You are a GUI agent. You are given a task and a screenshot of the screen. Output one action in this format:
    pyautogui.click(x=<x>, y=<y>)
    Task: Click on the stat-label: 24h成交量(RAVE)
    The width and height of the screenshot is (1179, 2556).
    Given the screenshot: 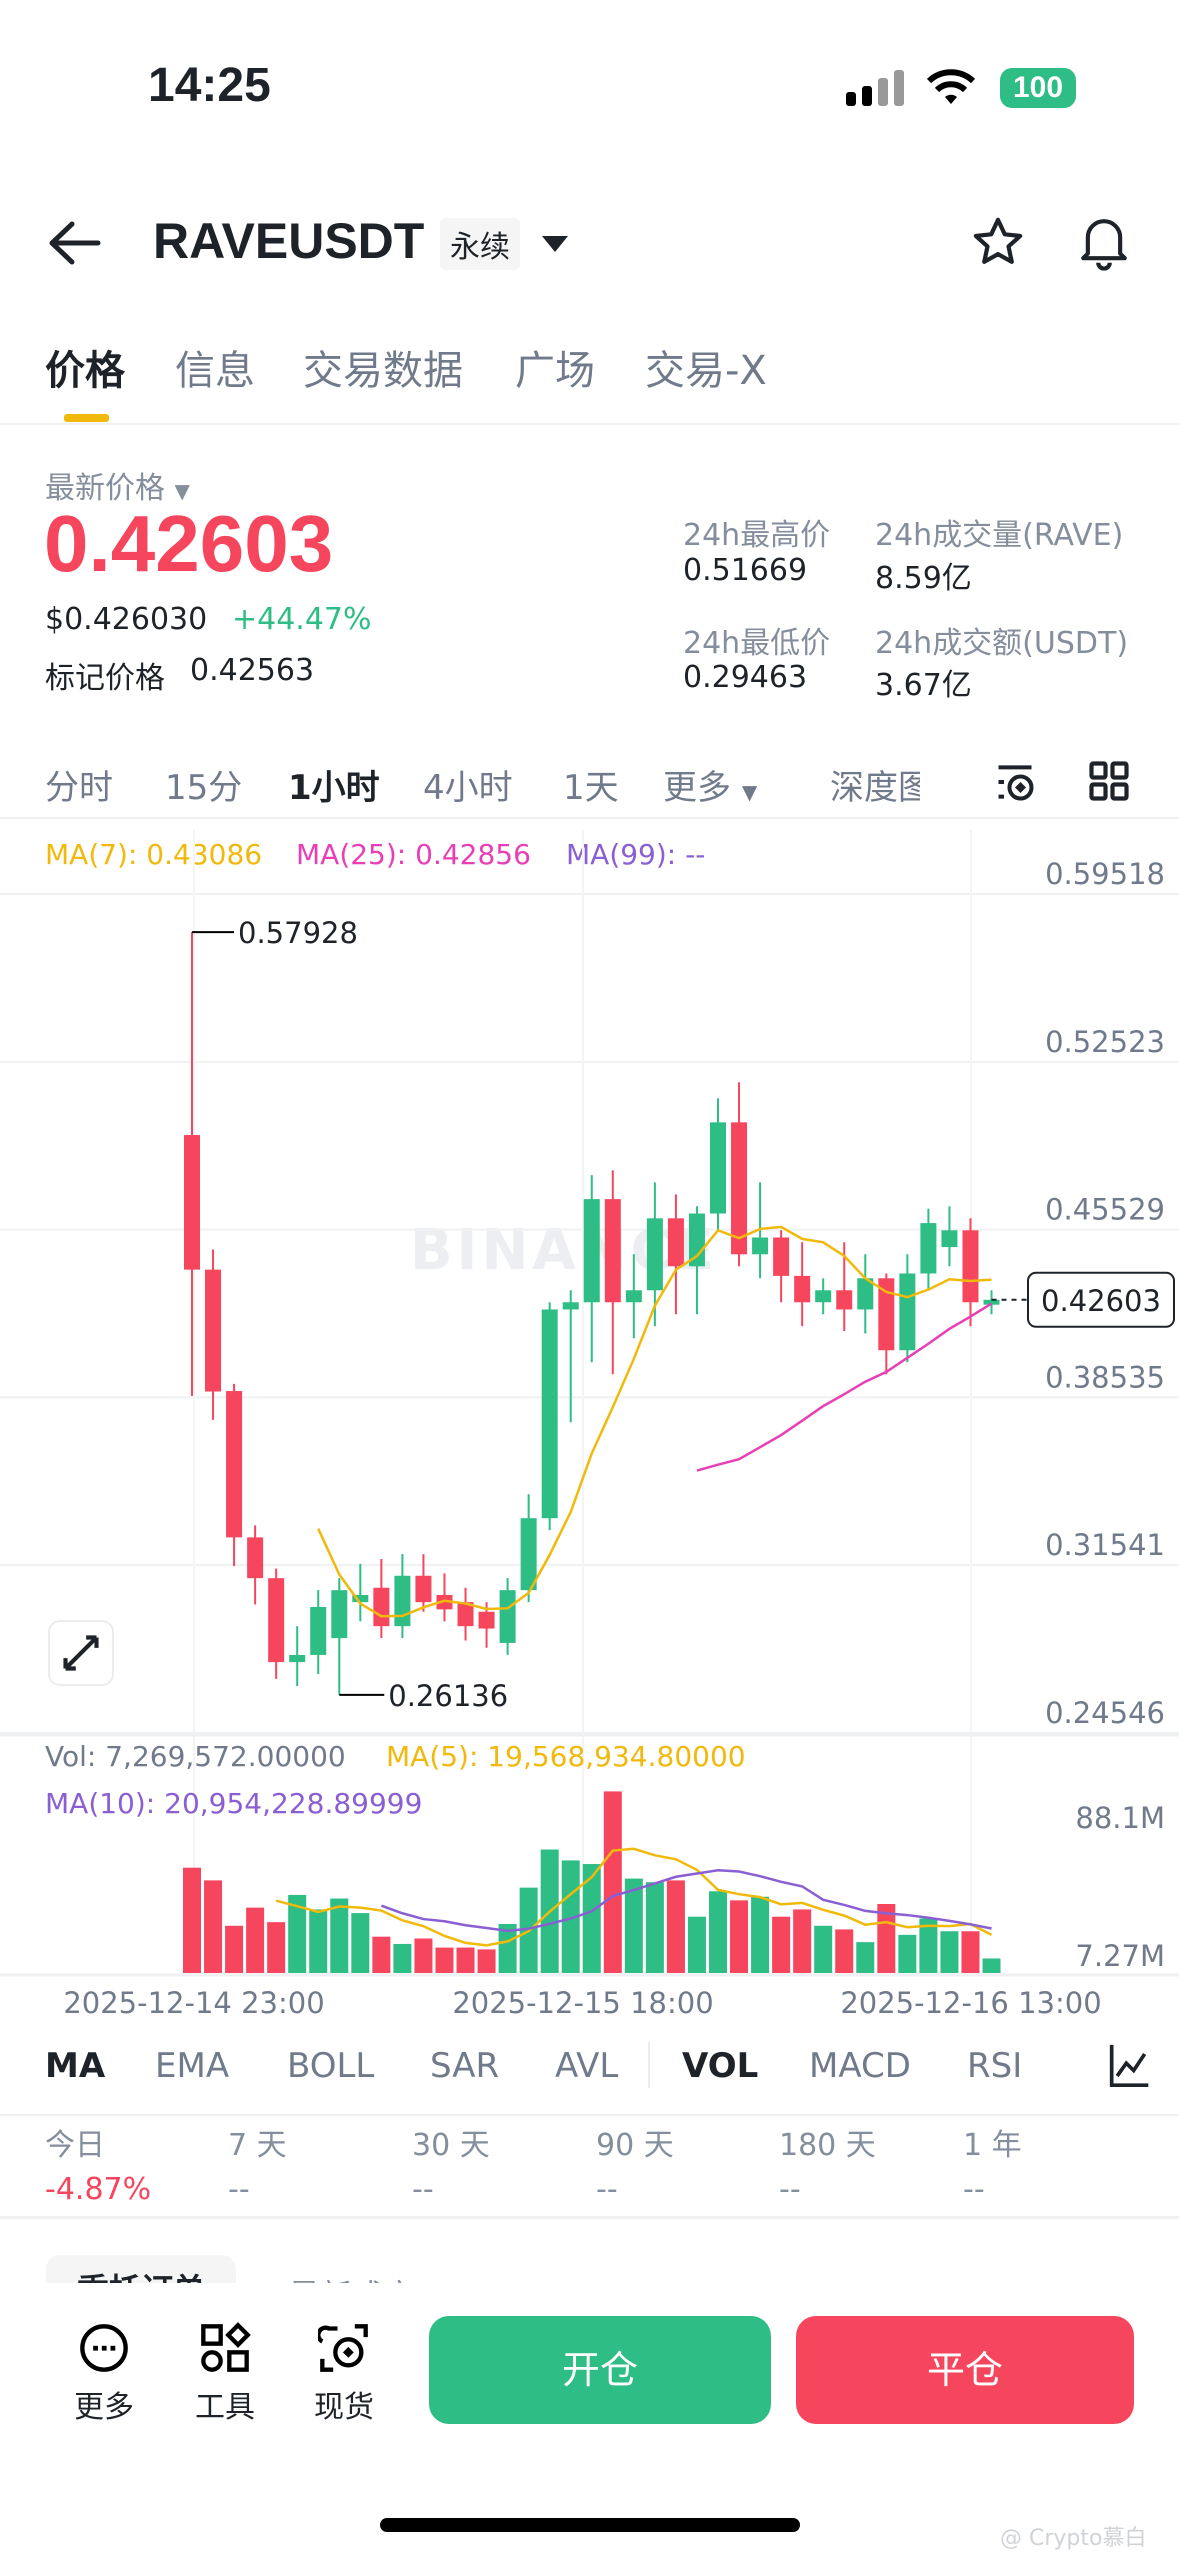 What is the action you would take?
    pyautogui.click(x=999, y=535)
    